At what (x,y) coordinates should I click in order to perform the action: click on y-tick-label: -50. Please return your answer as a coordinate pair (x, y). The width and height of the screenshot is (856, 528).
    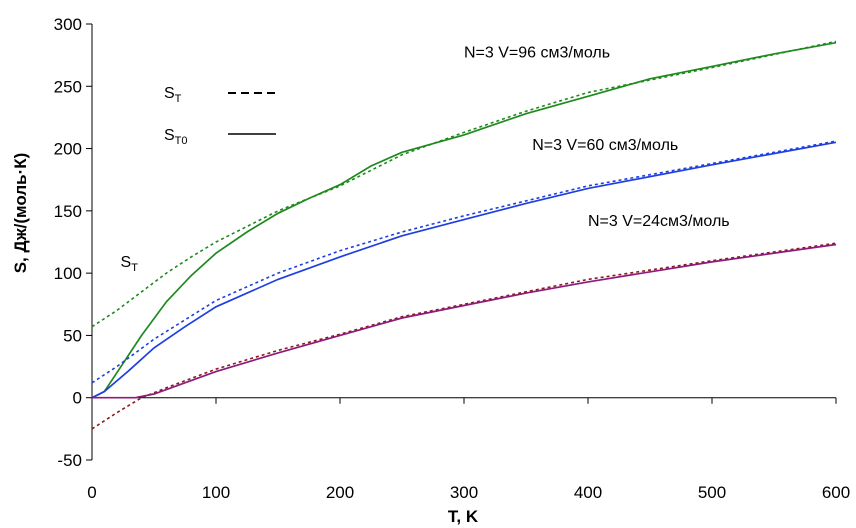
    Looking at the image, I should click on (69, 460).